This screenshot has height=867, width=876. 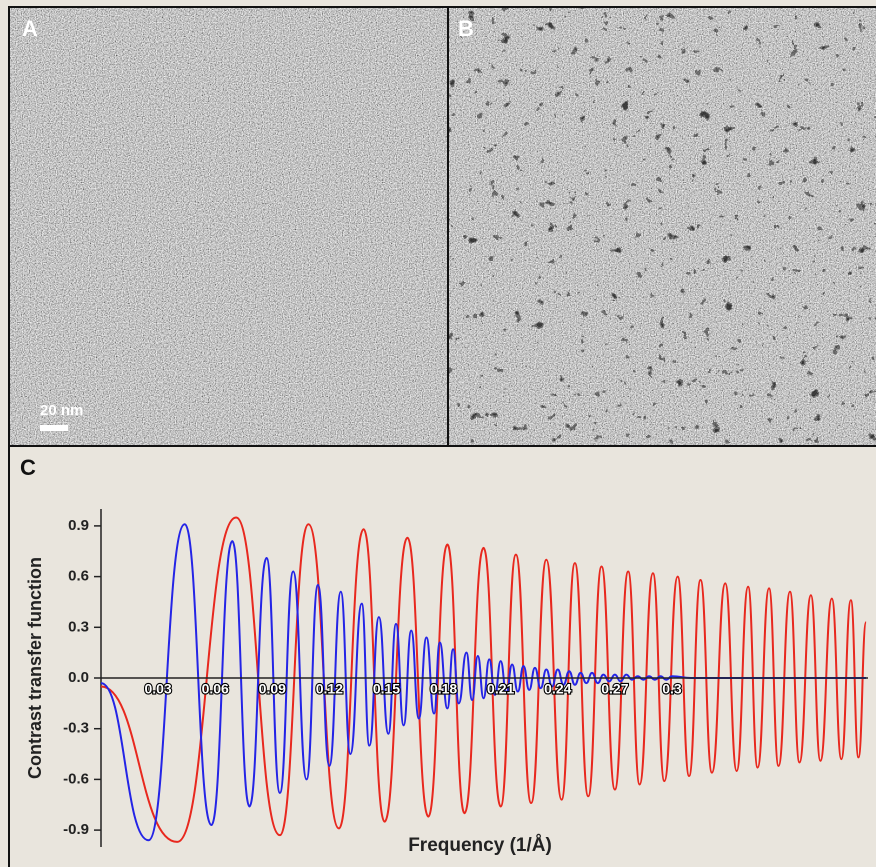 What do you see at coordinates (78, 626) in the screenshot?
I see `y-tick-label: 0.3` at bounding box center [78, 626].